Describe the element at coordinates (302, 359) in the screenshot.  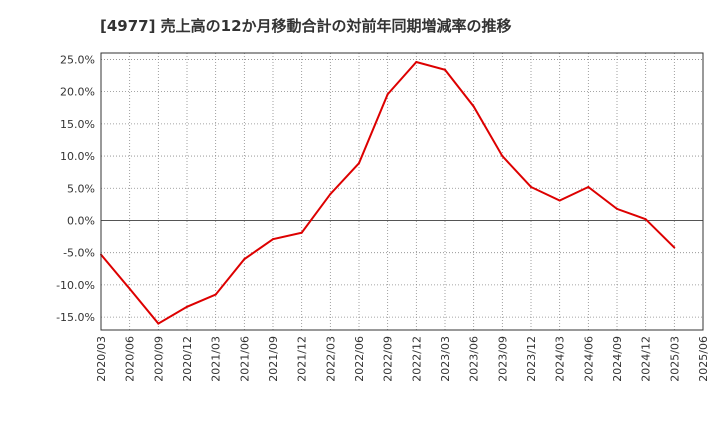
I see `x-tick-label: 2021/12` at that location.